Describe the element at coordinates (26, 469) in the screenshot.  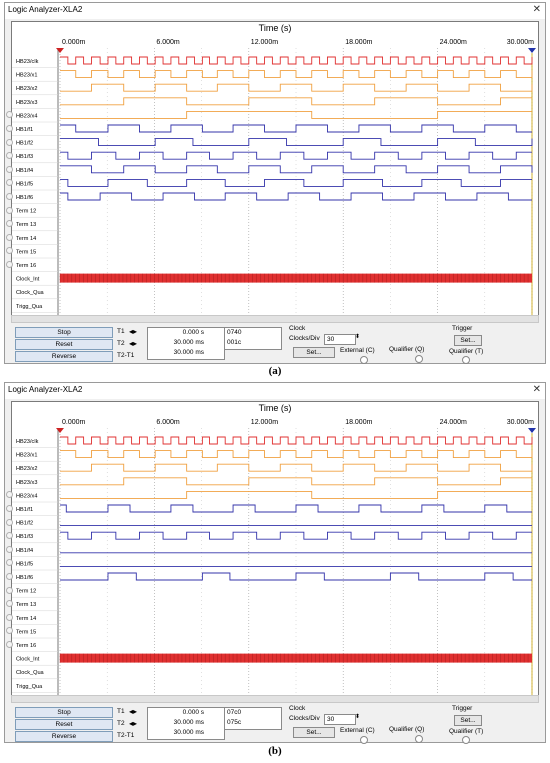
I see `signal-label: HB23/x2` at that location.